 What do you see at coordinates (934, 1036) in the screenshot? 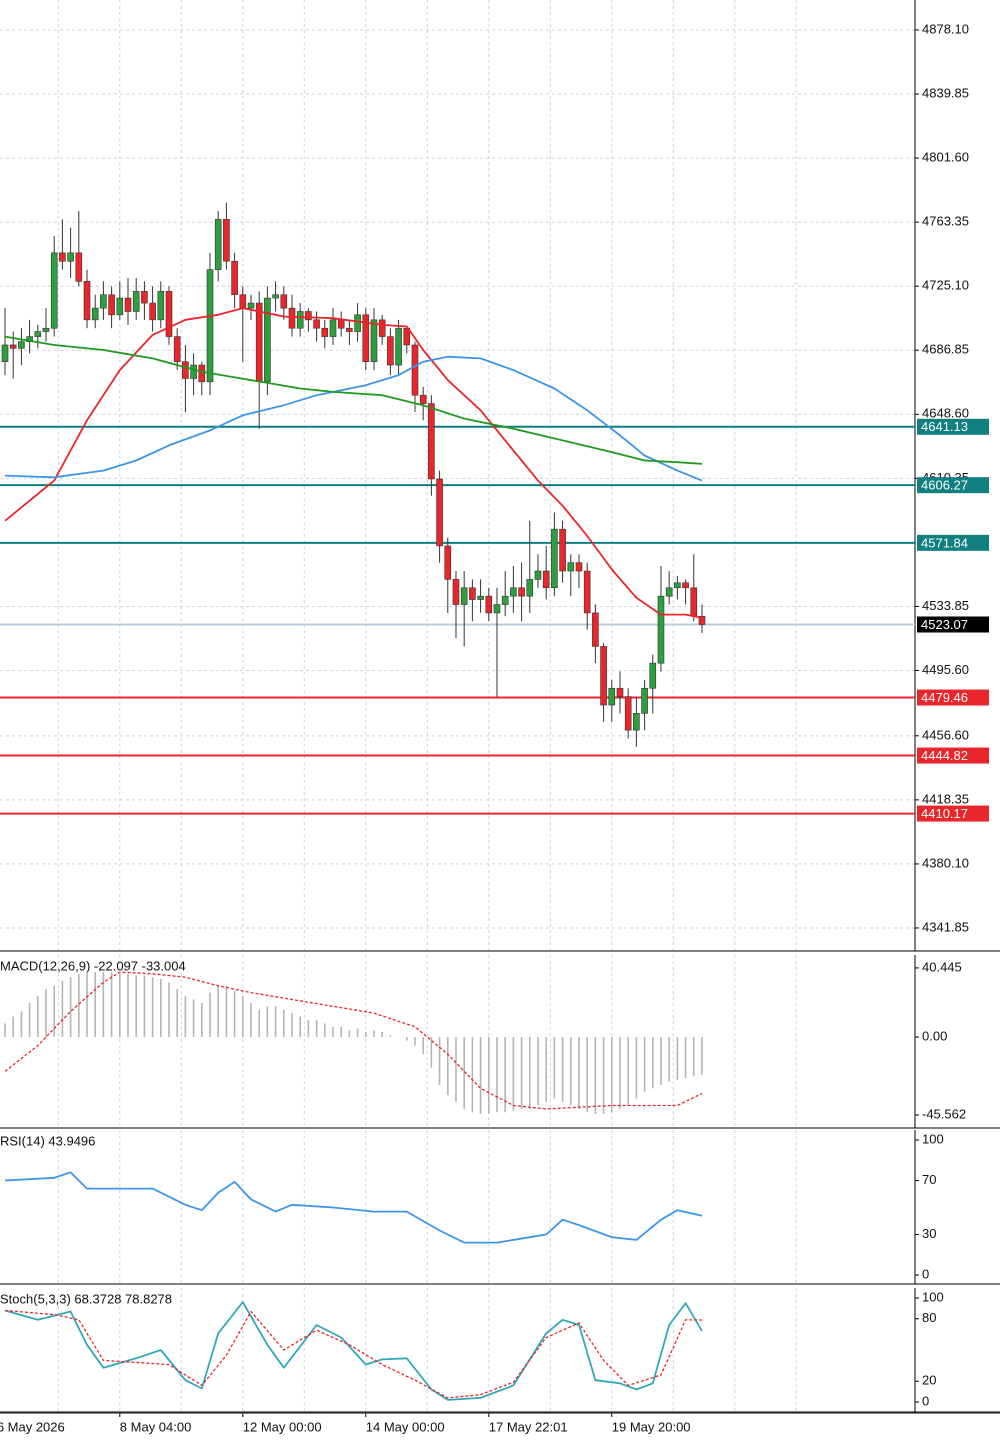
I see `y-tick-label: 0.00` at bounding box center [934, 1036].